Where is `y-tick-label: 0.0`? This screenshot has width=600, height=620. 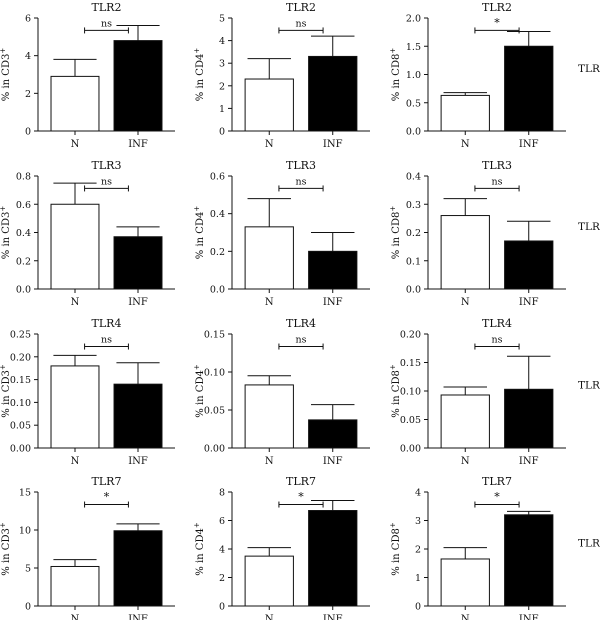
y-tick-label: 0.0 is located at coordinates (413, 290).